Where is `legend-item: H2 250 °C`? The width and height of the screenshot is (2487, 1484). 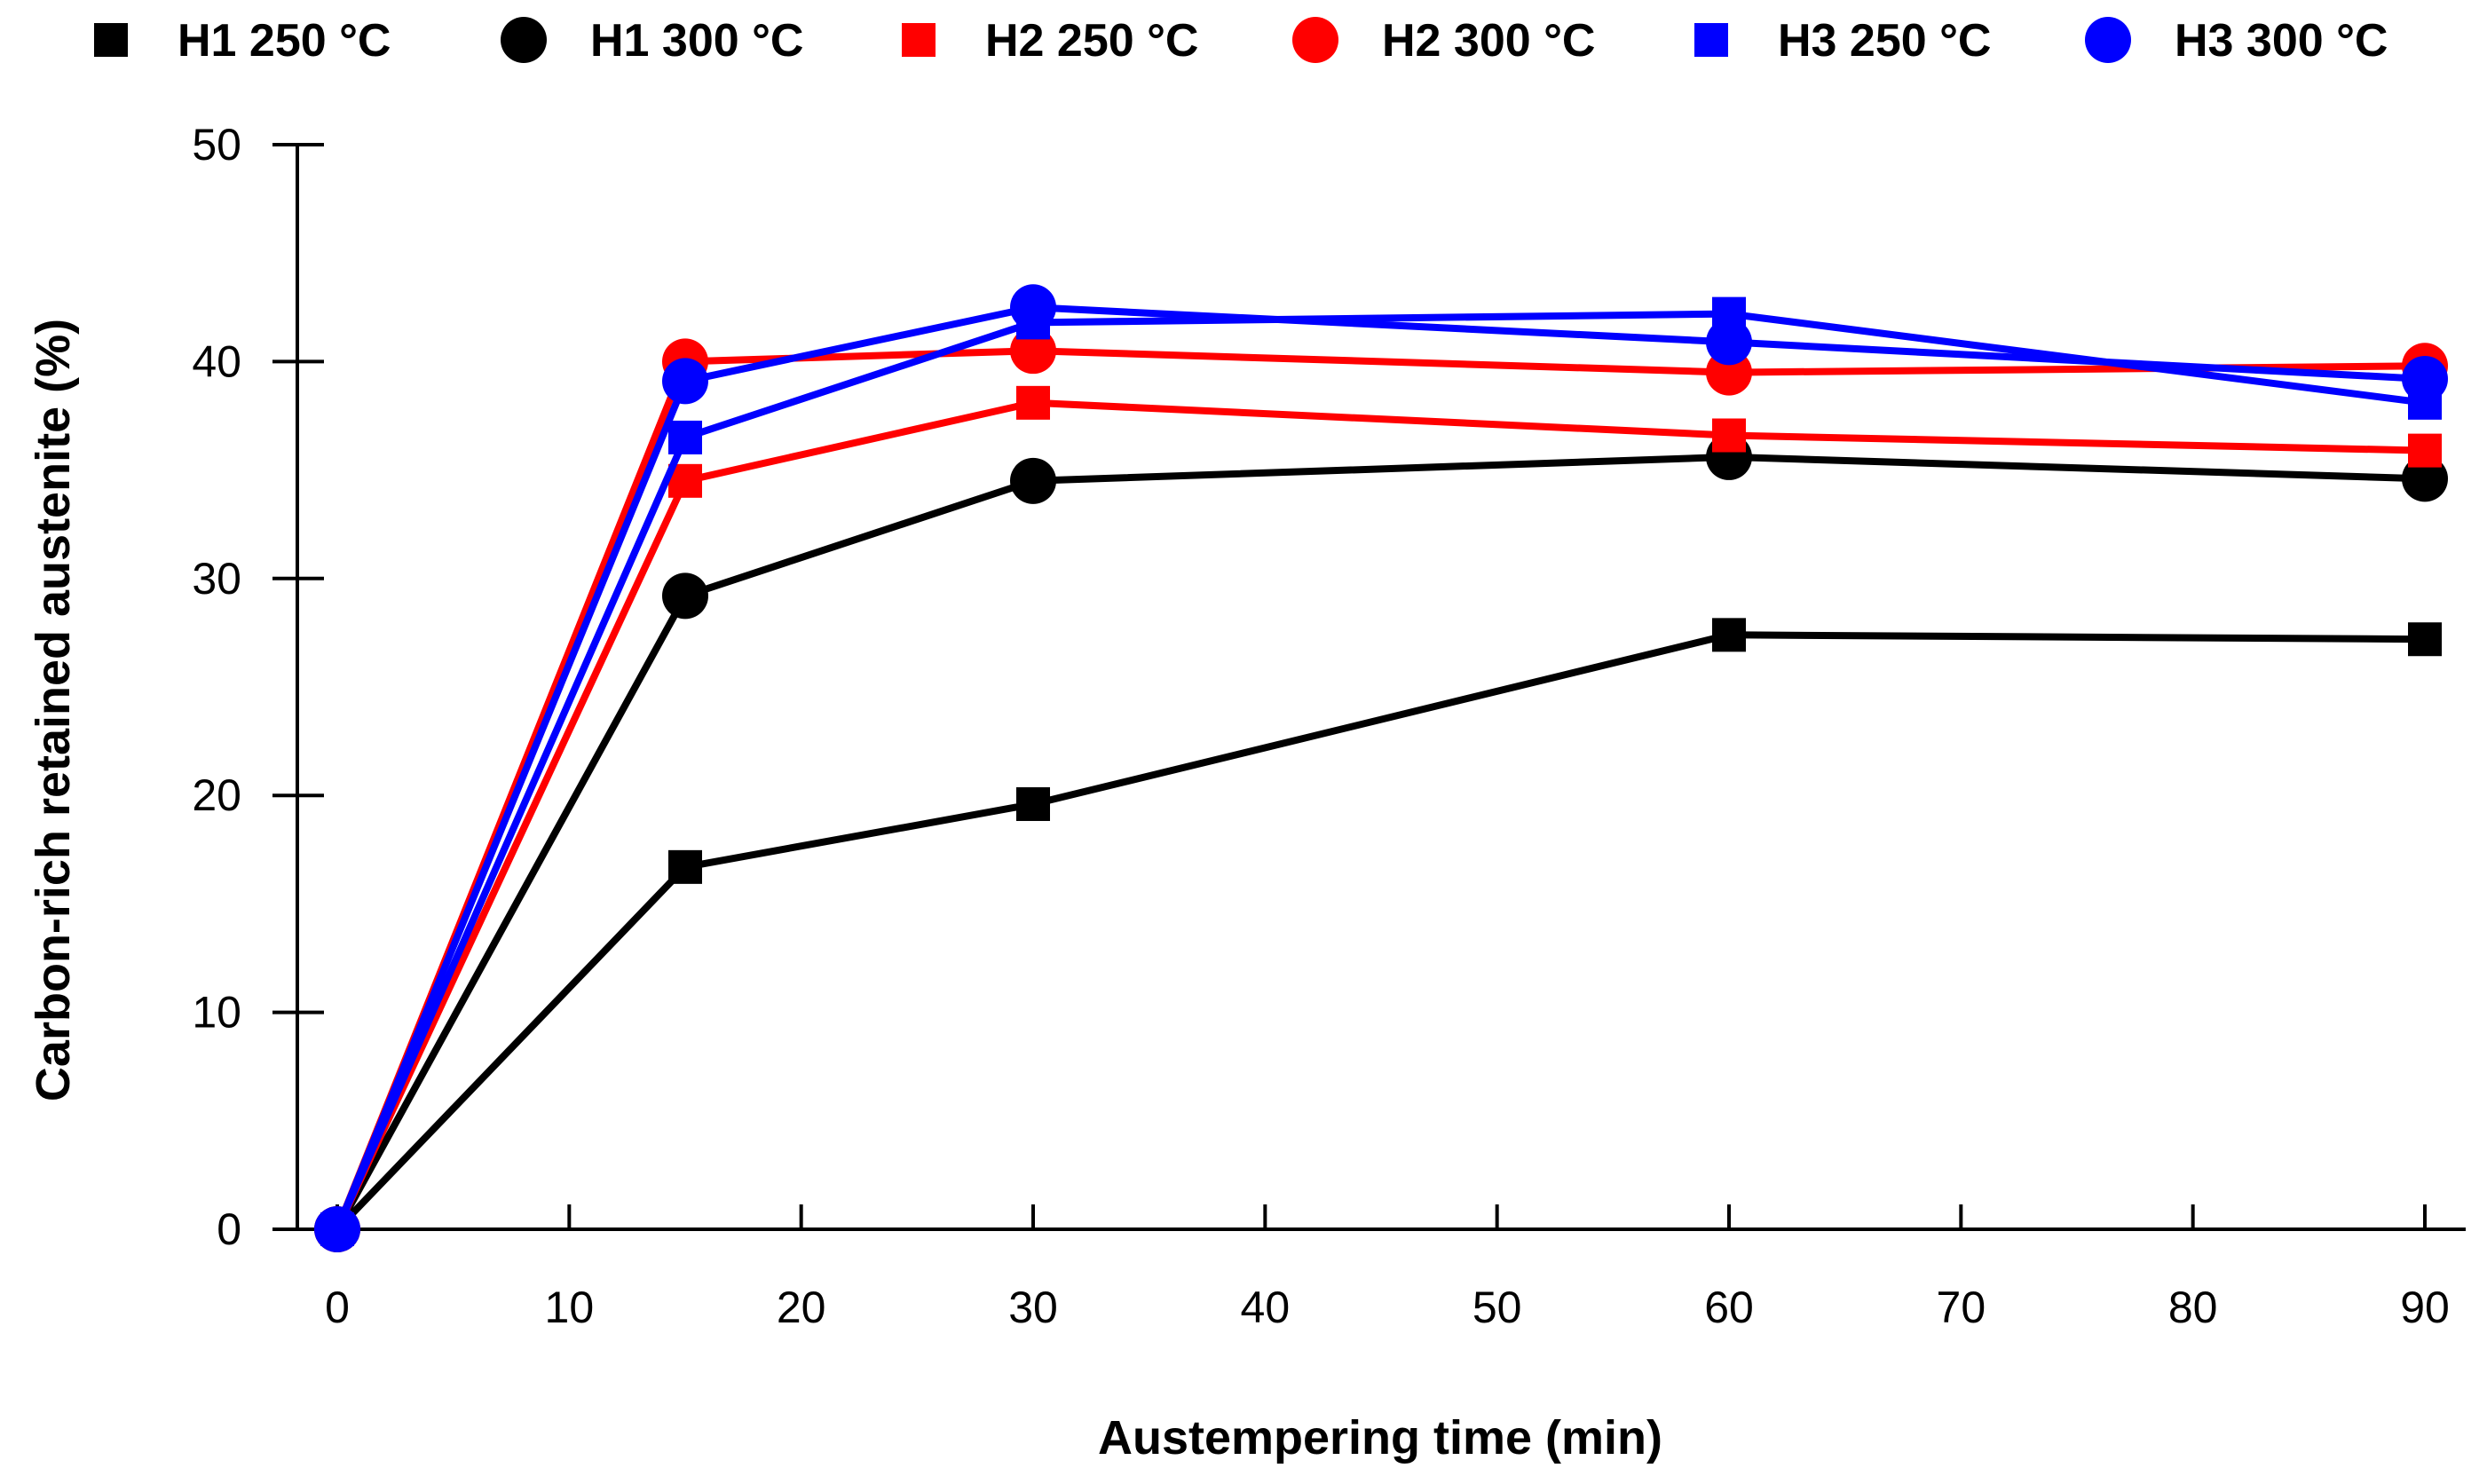 legend-item: H2 250 °C is located at coordinates (1050, 41).